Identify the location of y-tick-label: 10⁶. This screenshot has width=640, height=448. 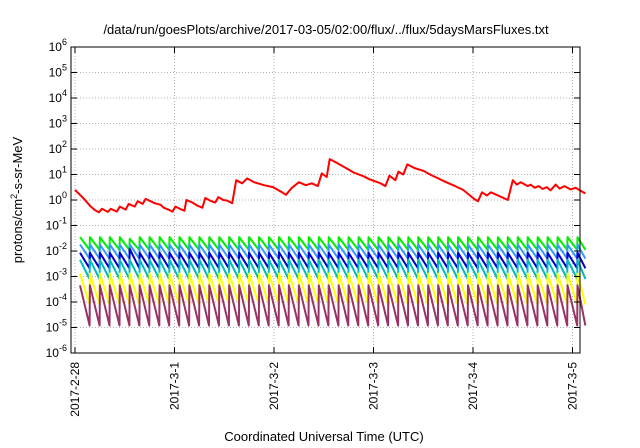
(58, 45).